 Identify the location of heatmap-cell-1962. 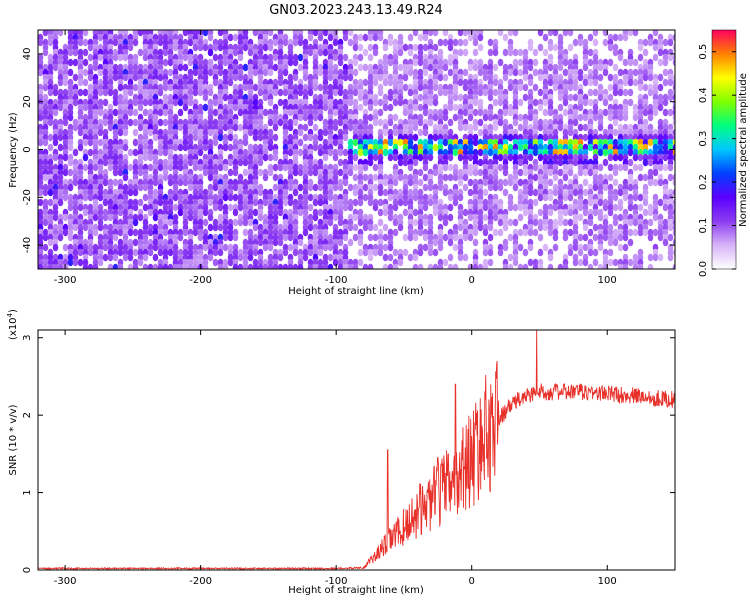
(300, 152).